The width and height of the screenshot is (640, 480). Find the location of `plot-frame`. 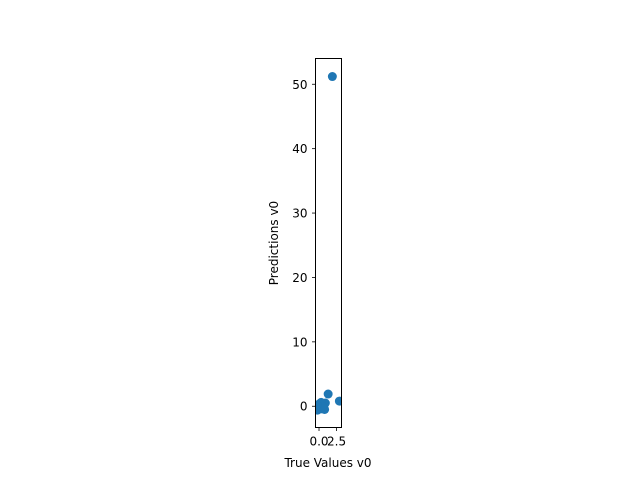

plot-frame is located at coordinates (328, 243).